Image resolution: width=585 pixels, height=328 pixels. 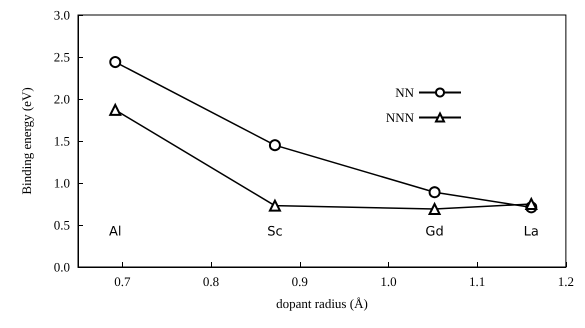 What do you see at coordinates (26, 141) in the screenshot?
I see `y-axis-title: Binding energy (eV)` at bounding box center [26, 141].